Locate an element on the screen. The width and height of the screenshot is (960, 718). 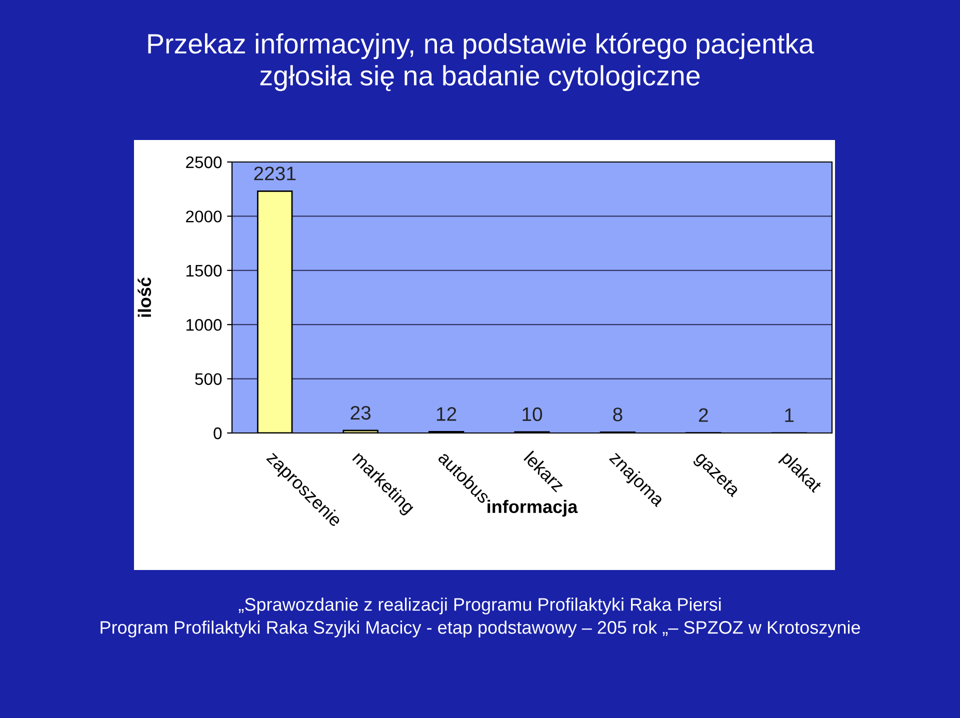
chart-title: Przekaz informacyjny, na podstawie którego pacjentka zgłosiła się na badanie cytologiczne is located at coordinates (481, 62).